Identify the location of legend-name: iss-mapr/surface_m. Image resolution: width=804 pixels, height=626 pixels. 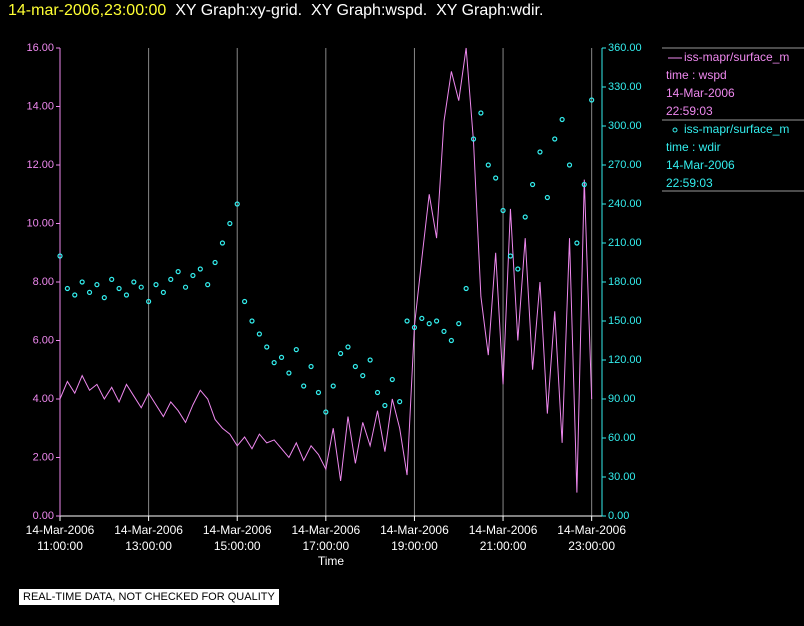
(736, 57).